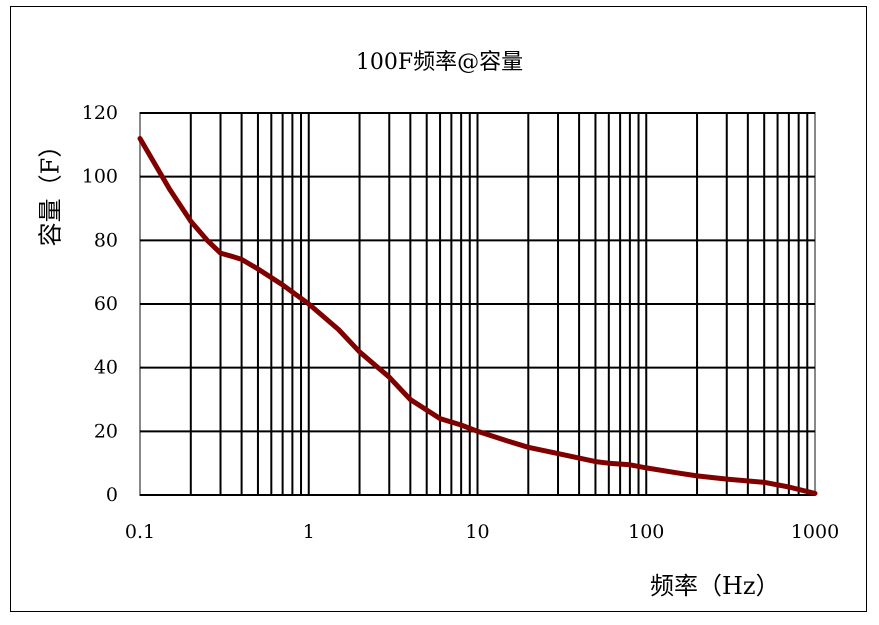 The image size is (879, 625). Describe the element at coordinates (439, 62) in the screenshot. I see `chart-title: 100F频率@容量` at that location.